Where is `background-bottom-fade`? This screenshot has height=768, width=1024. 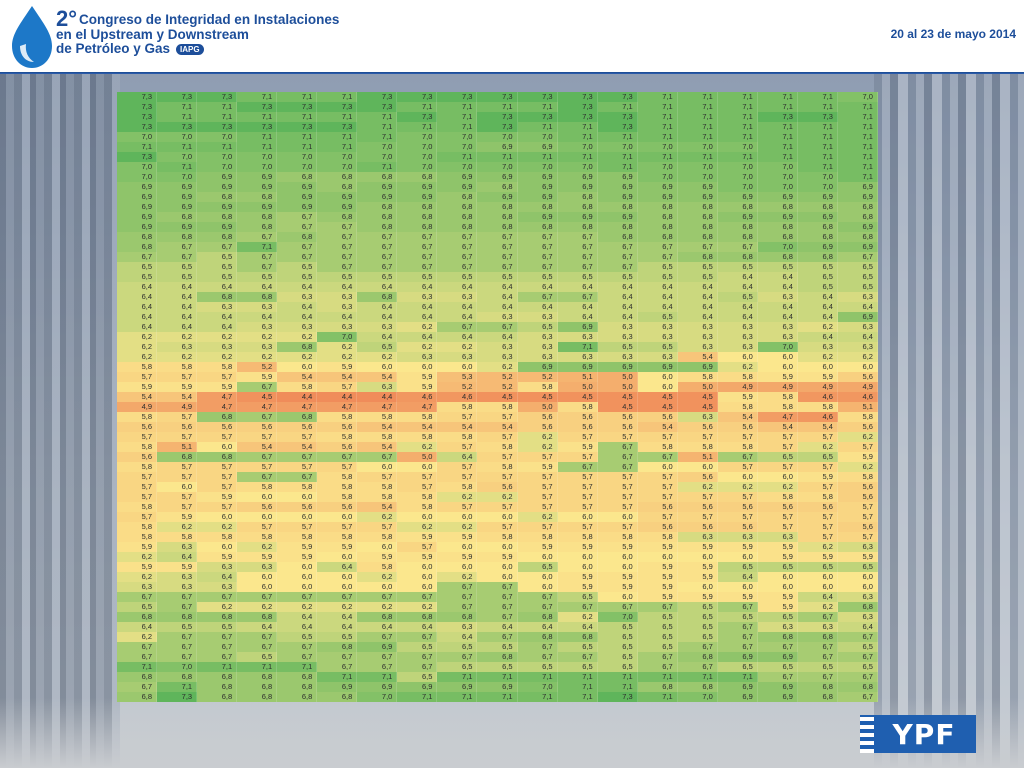 background-bottom-fade is located at coordinates (512, 733).